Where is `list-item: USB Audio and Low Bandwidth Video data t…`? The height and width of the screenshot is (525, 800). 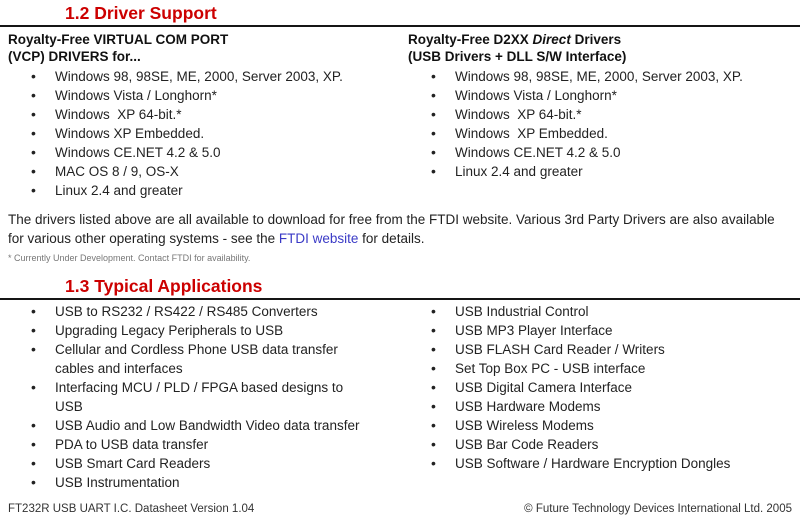 list-item: USB Audio and Low Bandwidth Video data t… is located at coordinates (204, 425).